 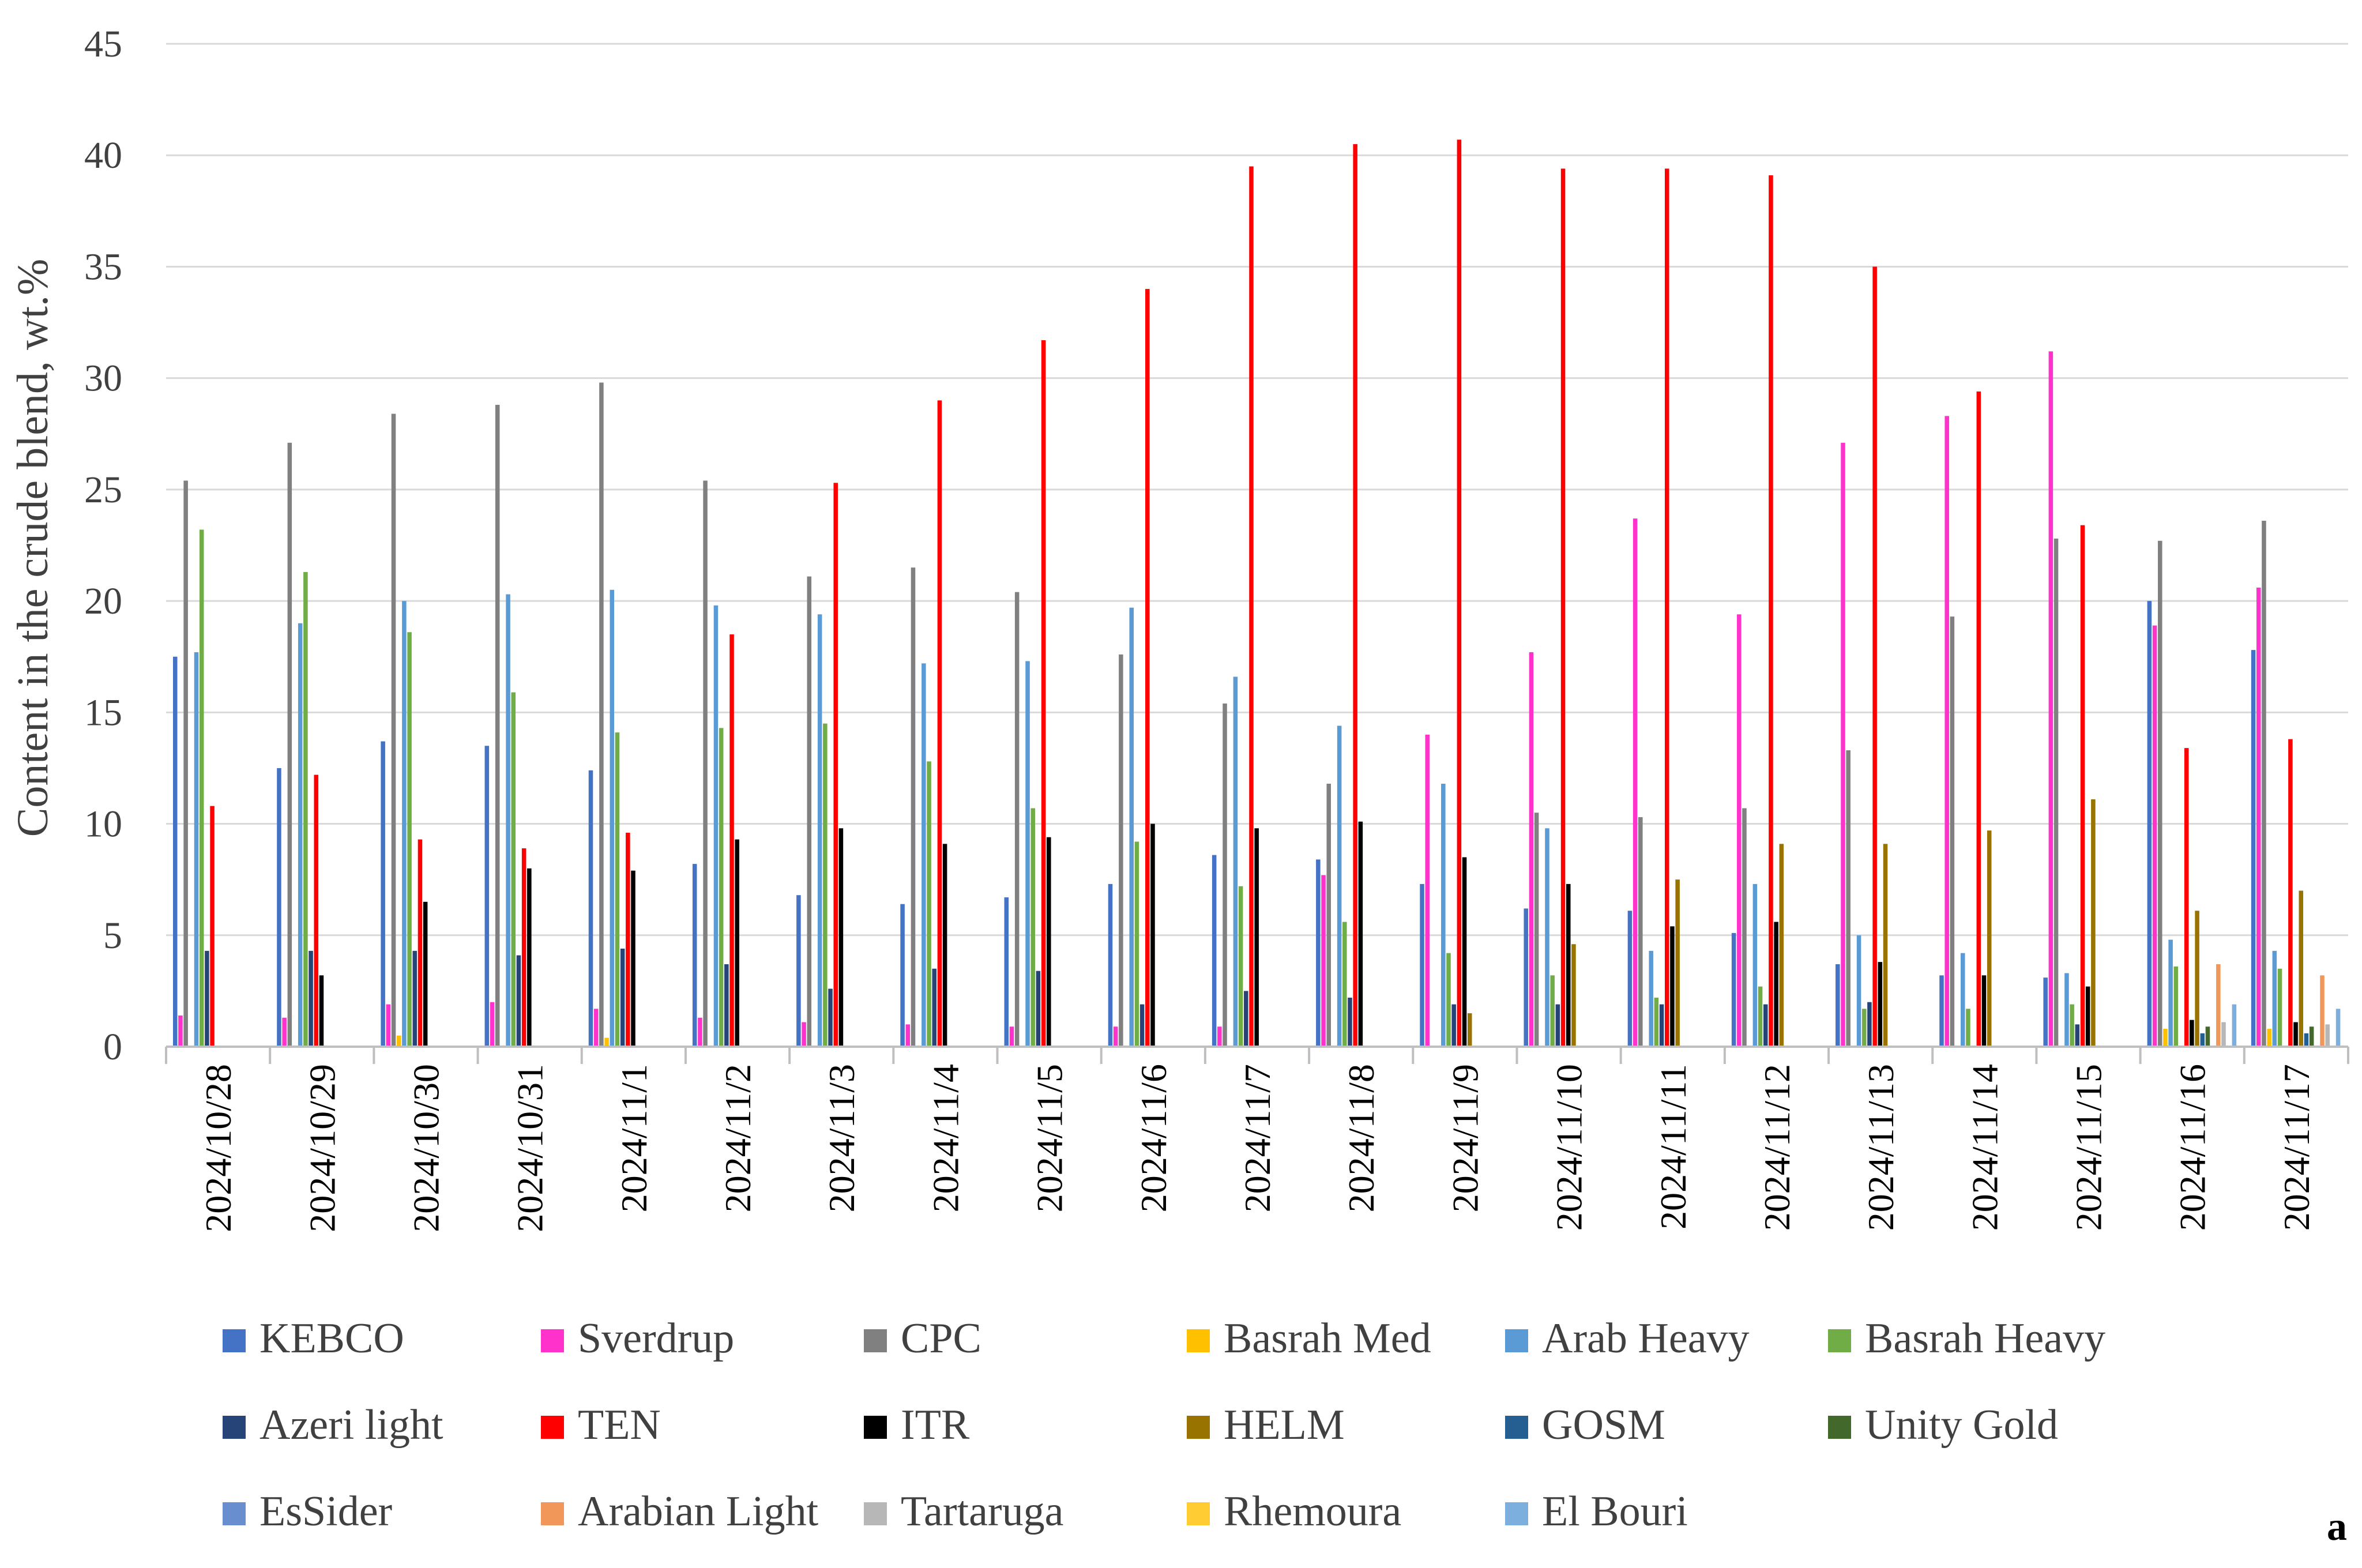 I want to click on legend-label: ITR, so click(x=935, y=1425).